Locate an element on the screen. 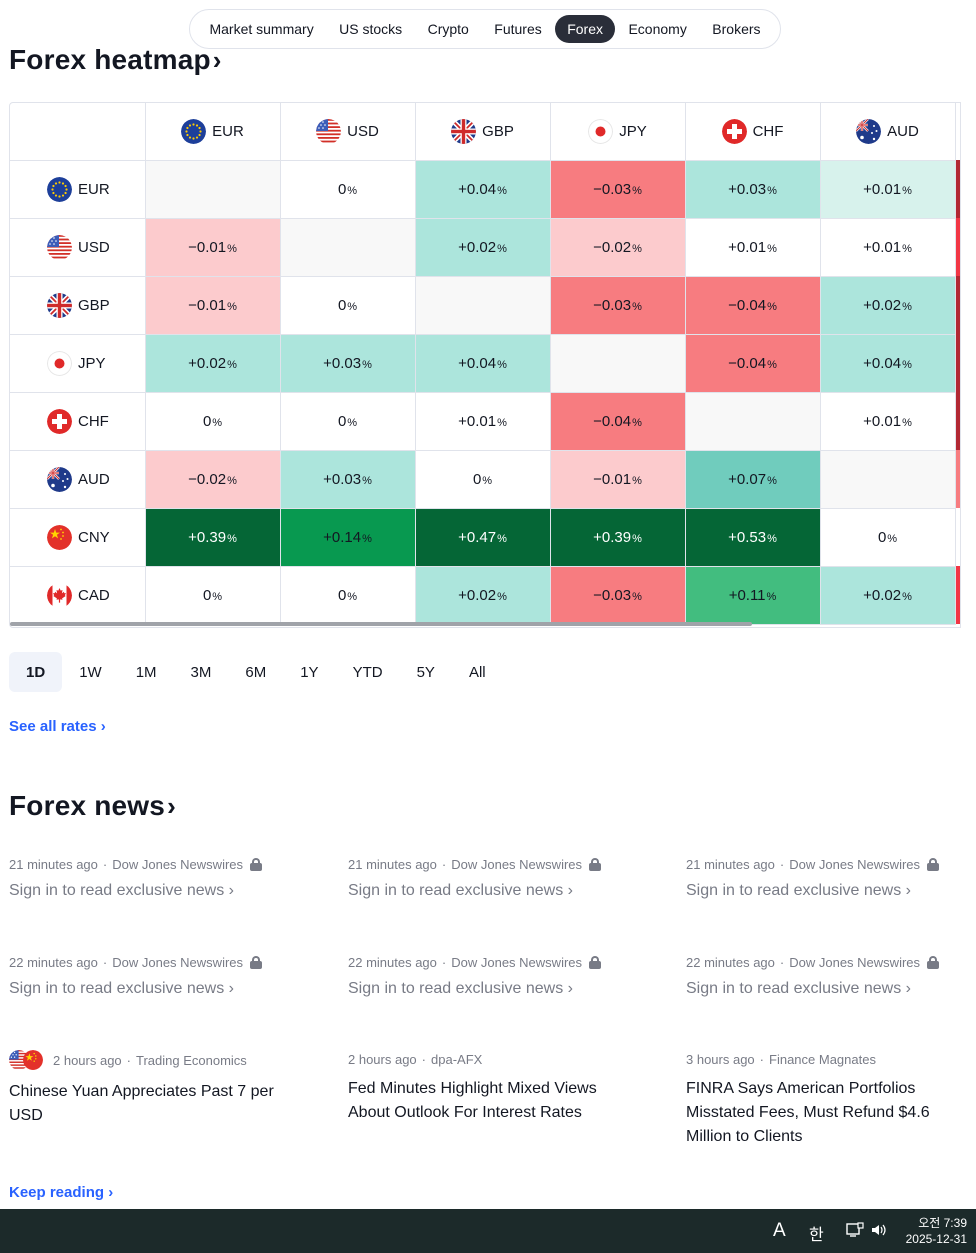 This screenshot has width=976, height=1253. nav-tab-market-summary: Market summary is located at coordinates (261, 29).